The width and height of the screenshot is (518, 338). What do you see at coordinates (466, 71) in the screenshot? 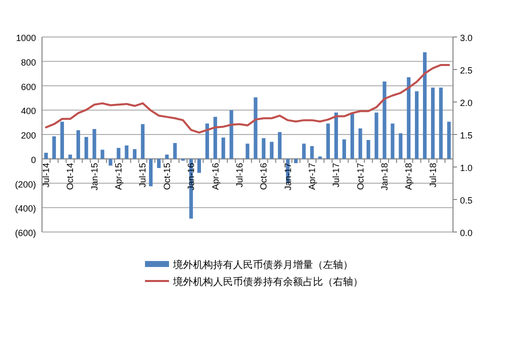
I see `y2-tick-label: 2.5` at bounding box center [466, 71].